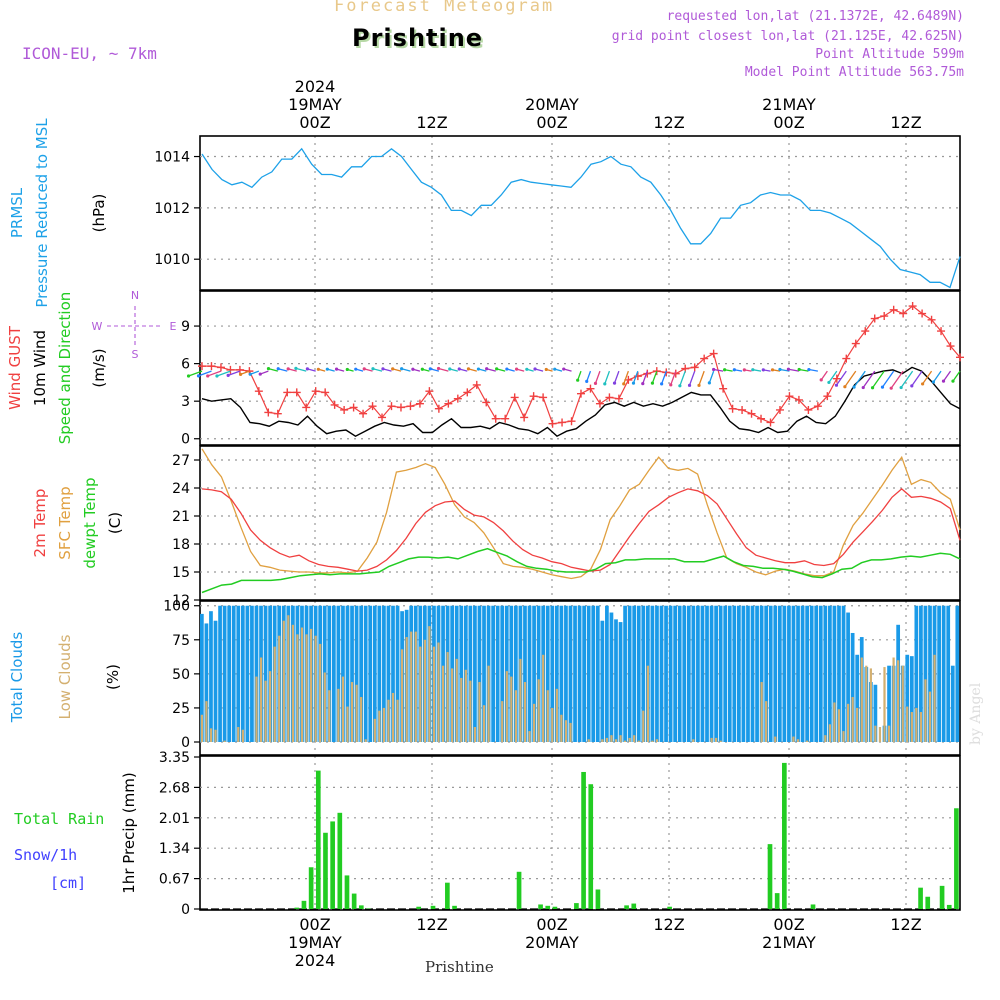 The width and height of the screenshot is (1000, 1000). Describe the element at coordinates (97, 326) in the screenshot. I see `compass-west: W` at that location.